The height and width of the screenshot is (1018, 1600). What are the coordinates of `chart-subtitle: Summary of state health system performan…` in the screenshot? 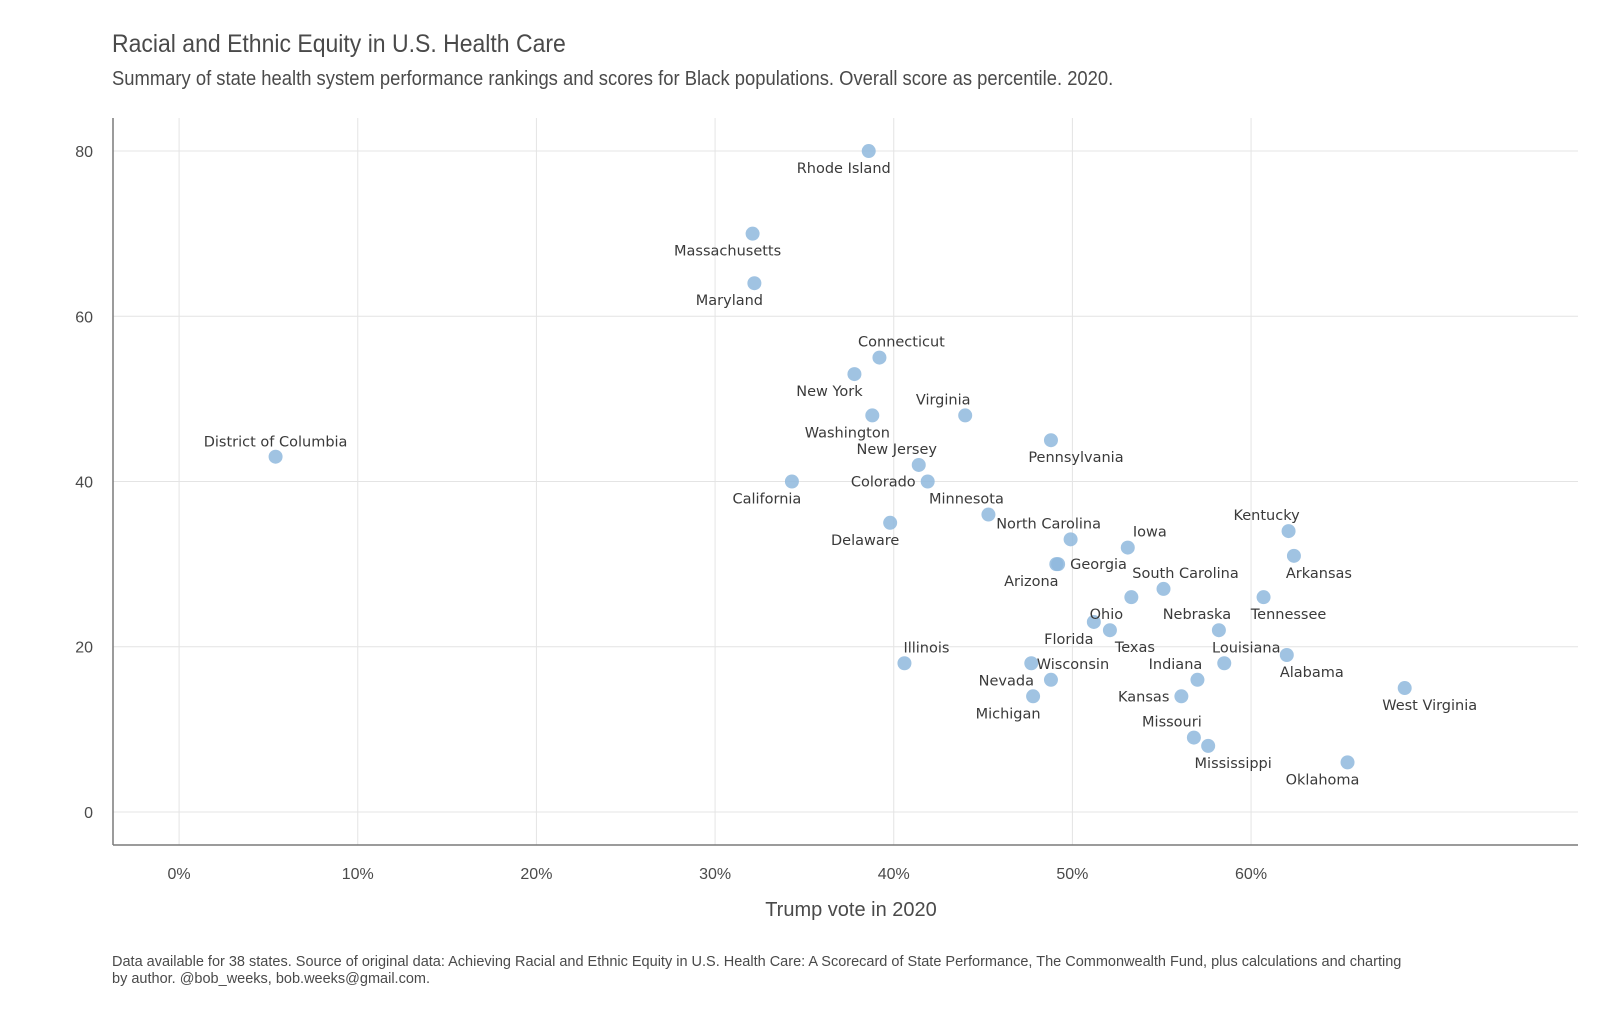 It's located at (613, 79).